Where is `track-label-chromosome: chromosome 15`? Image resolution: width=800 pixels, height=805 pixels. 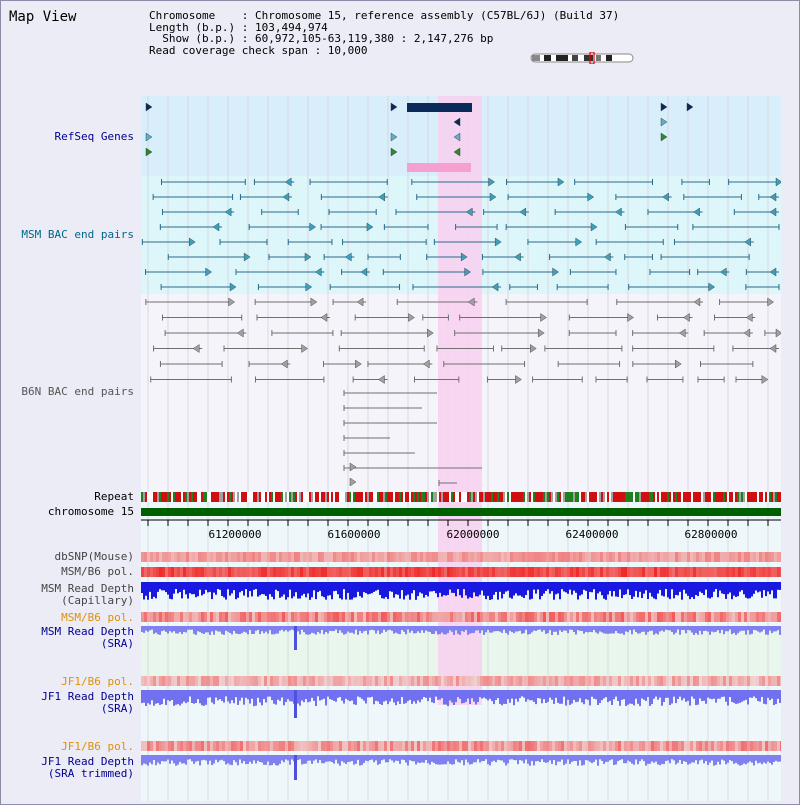
track-label-chromosome: chromosome 15 is located at coordinates (90, 511).